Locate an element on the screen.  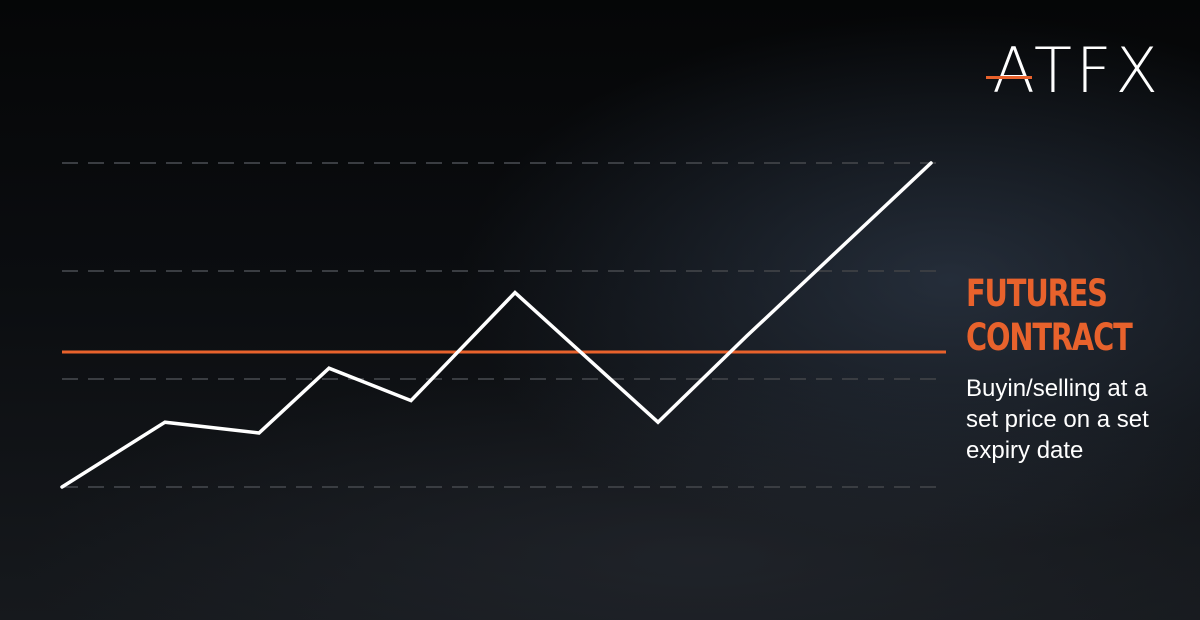
logo-text: ATFX is located at coordinates (1077, 70).